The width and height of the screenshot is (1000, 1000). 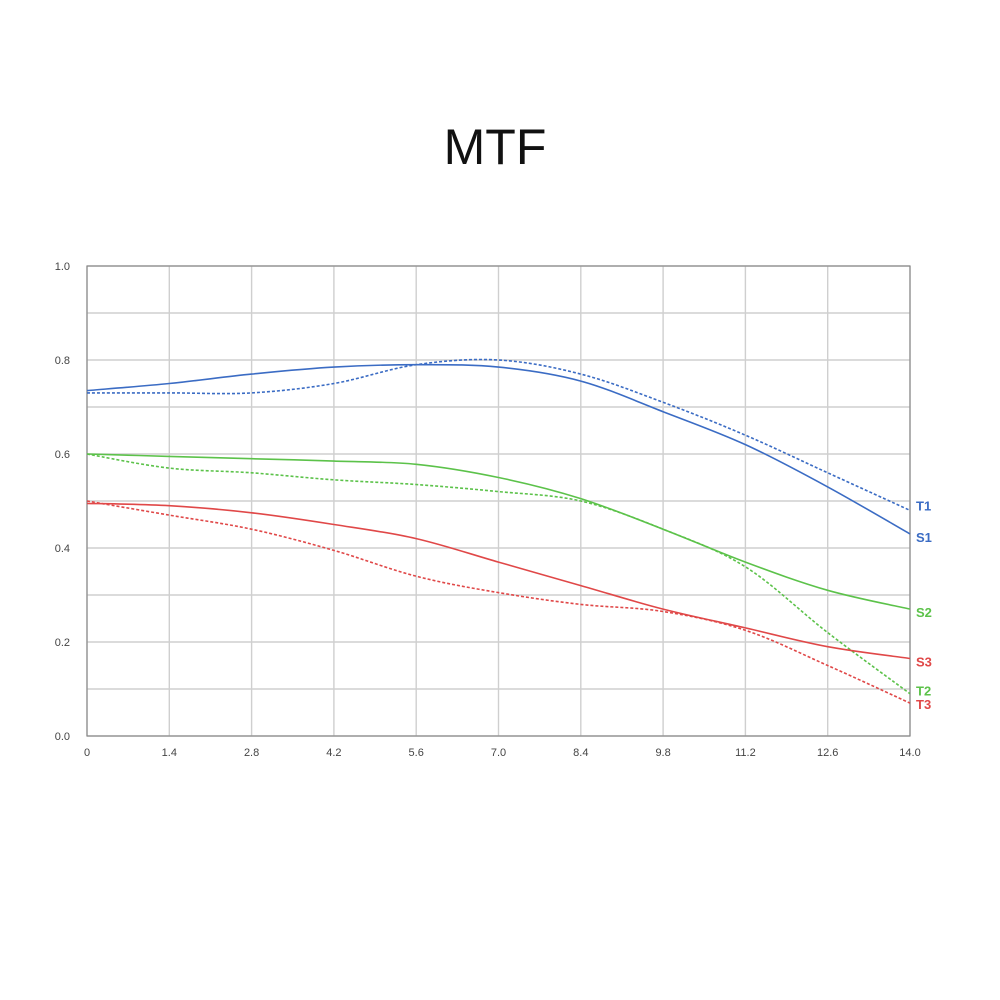 What do you see at coordinates (580, 753) in the screenshot?
I see `x-tick-label: 8.4` at bounding box center [580, 753].